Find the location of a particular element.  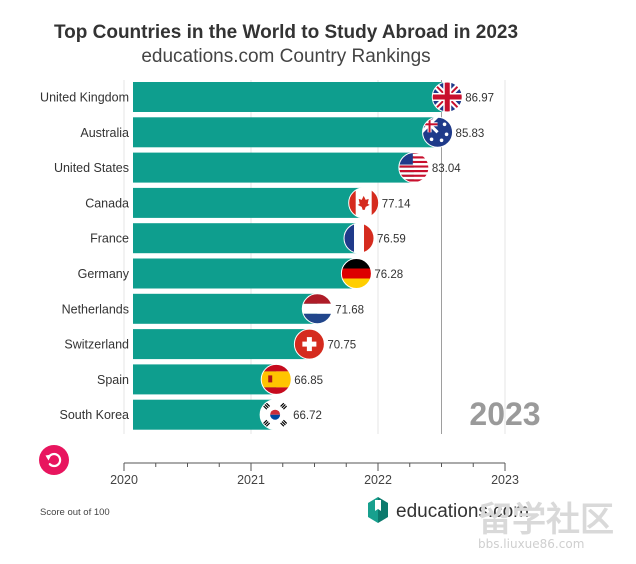

category-label: Canada is located at coordinates (107, 203).